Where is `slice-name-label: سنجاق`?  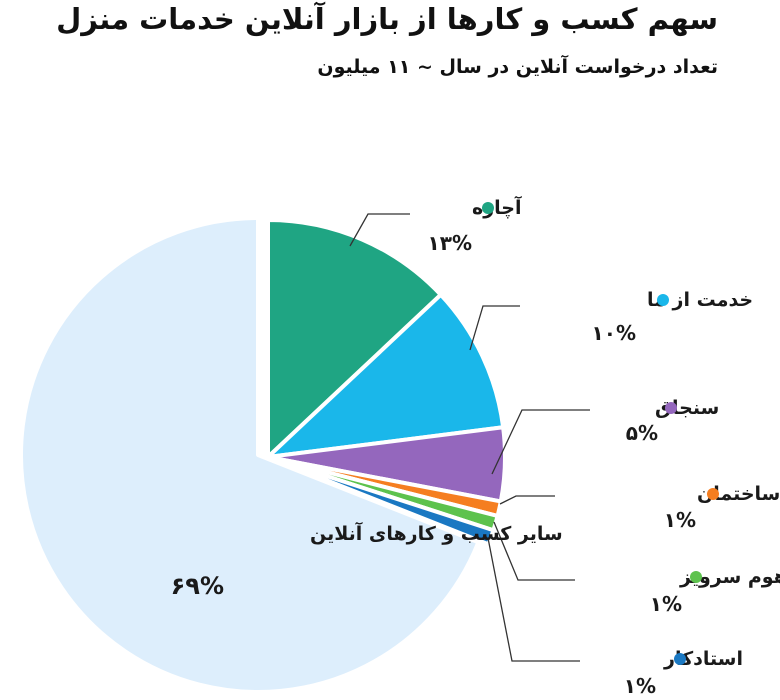
slice-name-label: سنجاق is located at coordinates (687, 408).